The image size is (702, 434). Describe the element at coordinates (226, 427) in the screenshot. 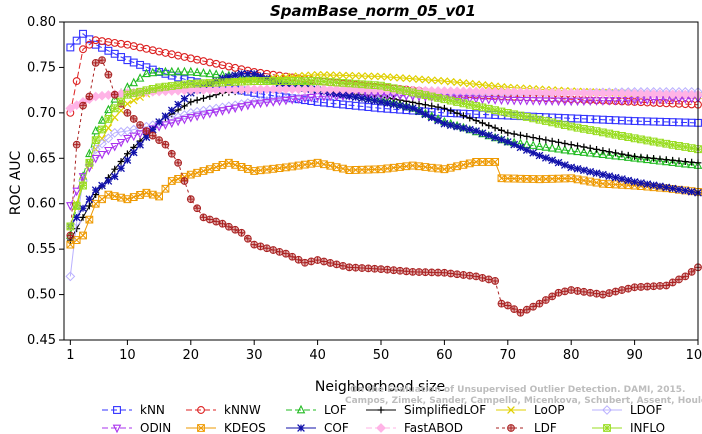

I see `legend-item-kdeos: KDEOS` at that location.